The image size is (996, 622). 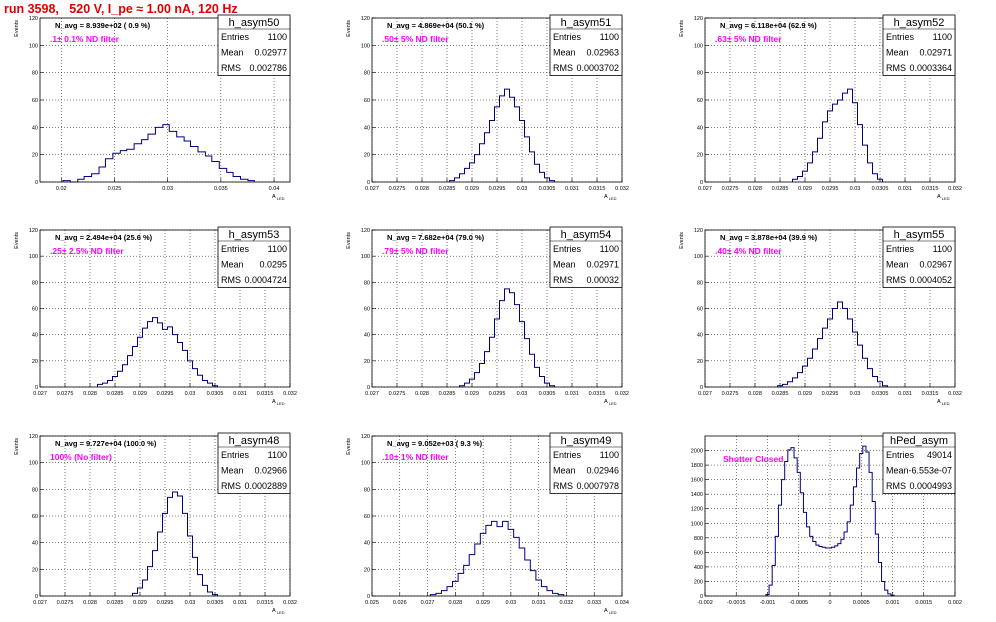 I want to click on x-tick-label: -0.001, so click(x=768, y=603).